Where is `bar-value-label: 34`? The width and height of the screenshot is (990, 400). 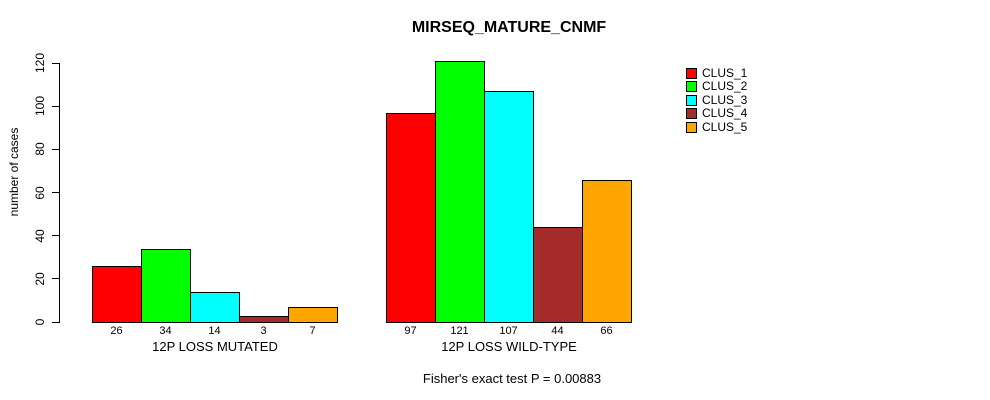
bar-value-label: 34 is located at coordinates (165, 331).